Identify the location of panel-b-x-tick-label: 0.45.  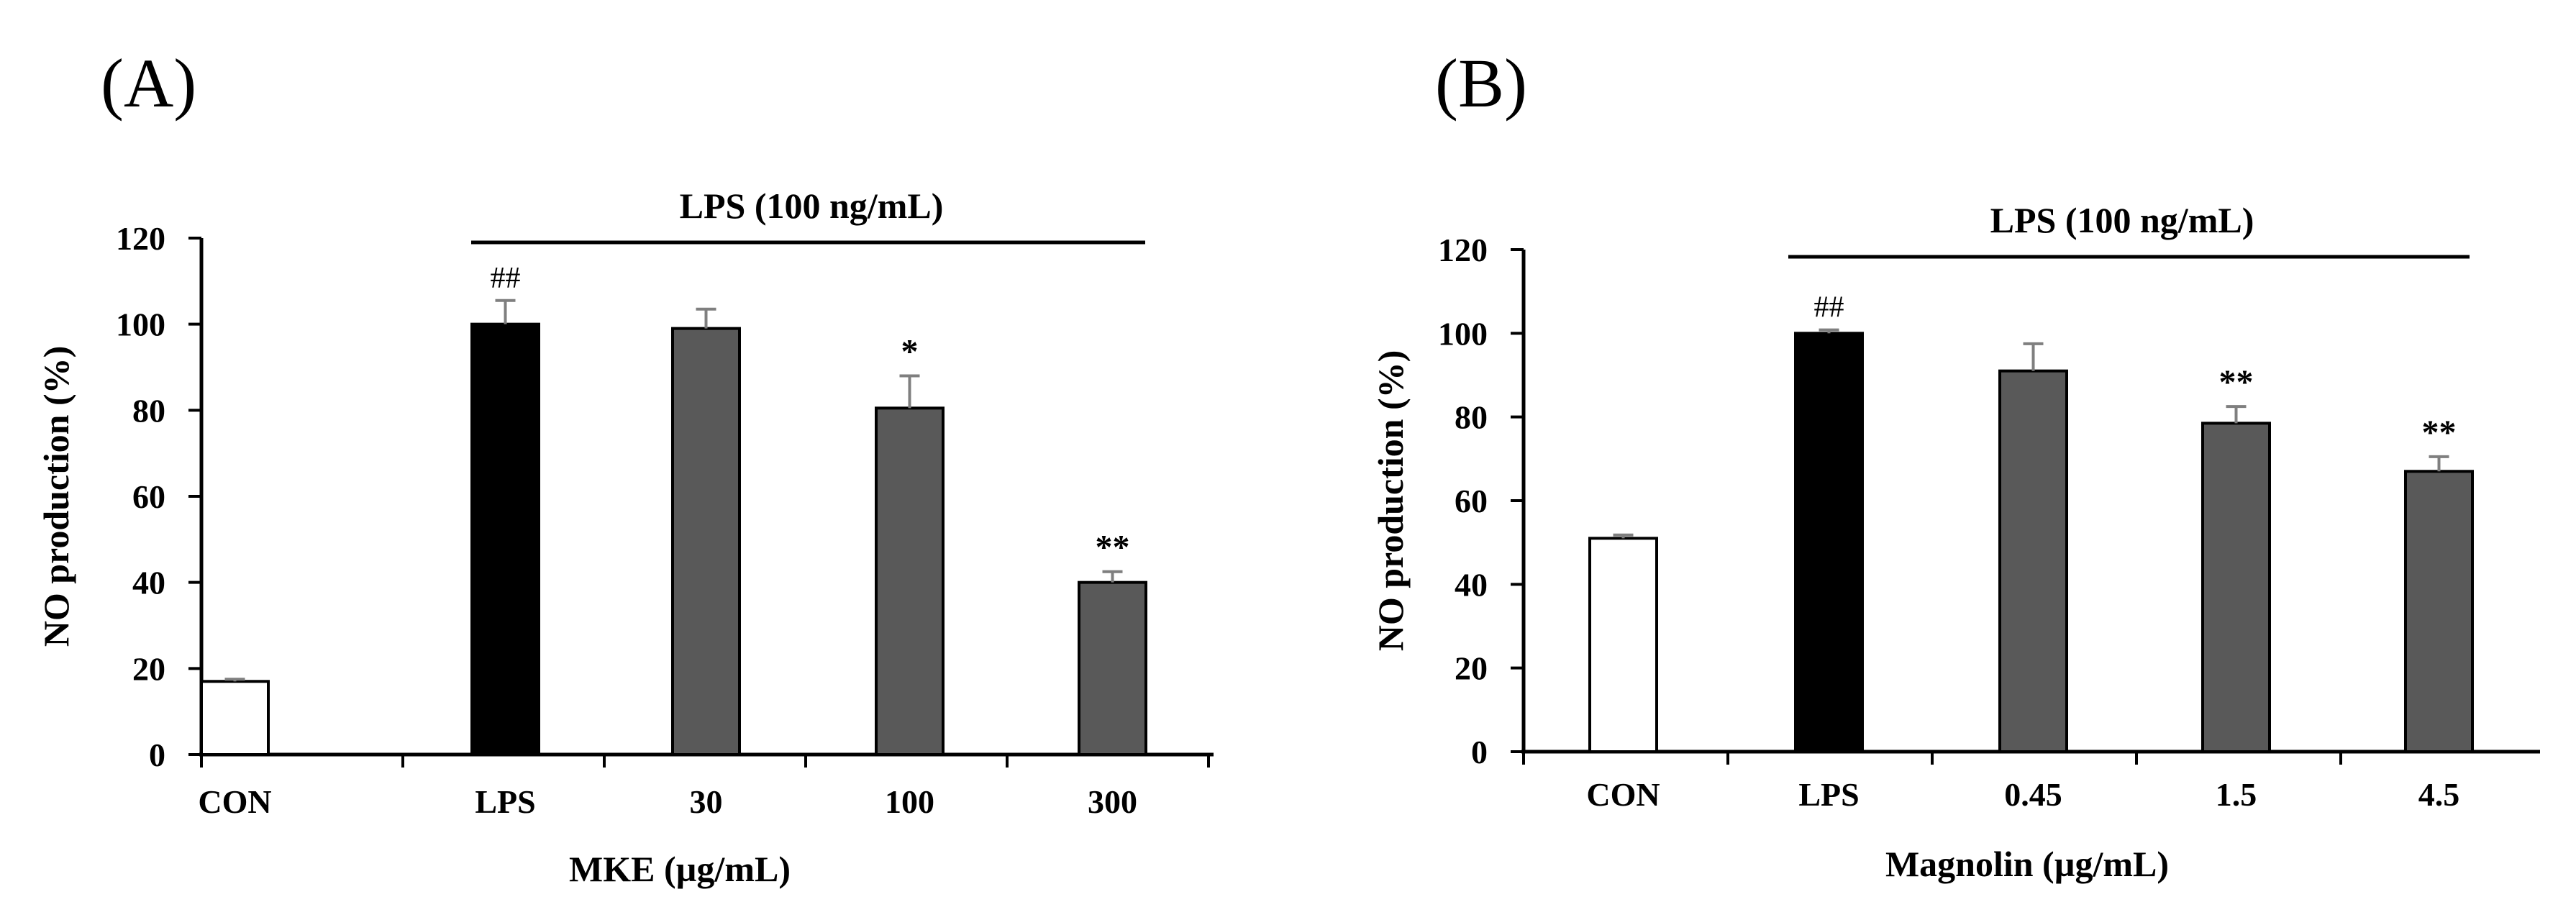
(2033, 794).